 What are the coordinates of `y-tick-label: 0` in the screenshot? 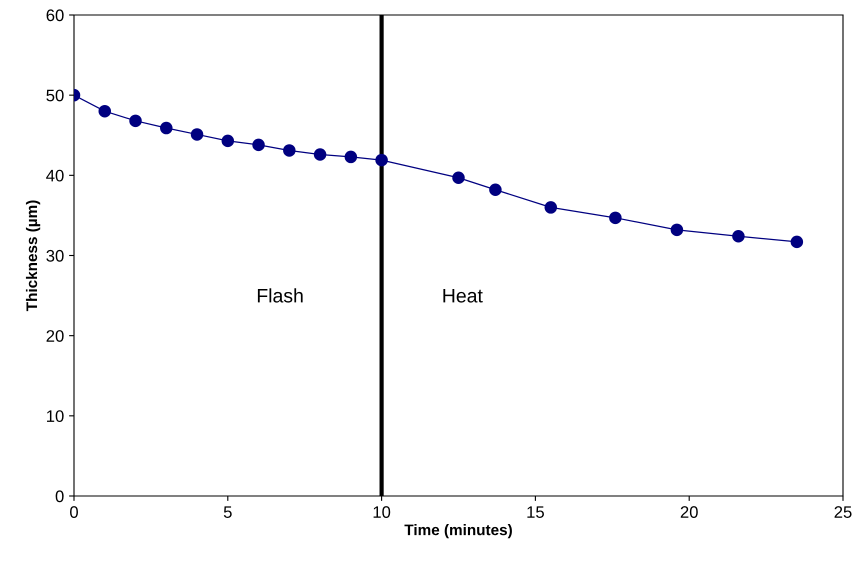 It's located at (60, 496).